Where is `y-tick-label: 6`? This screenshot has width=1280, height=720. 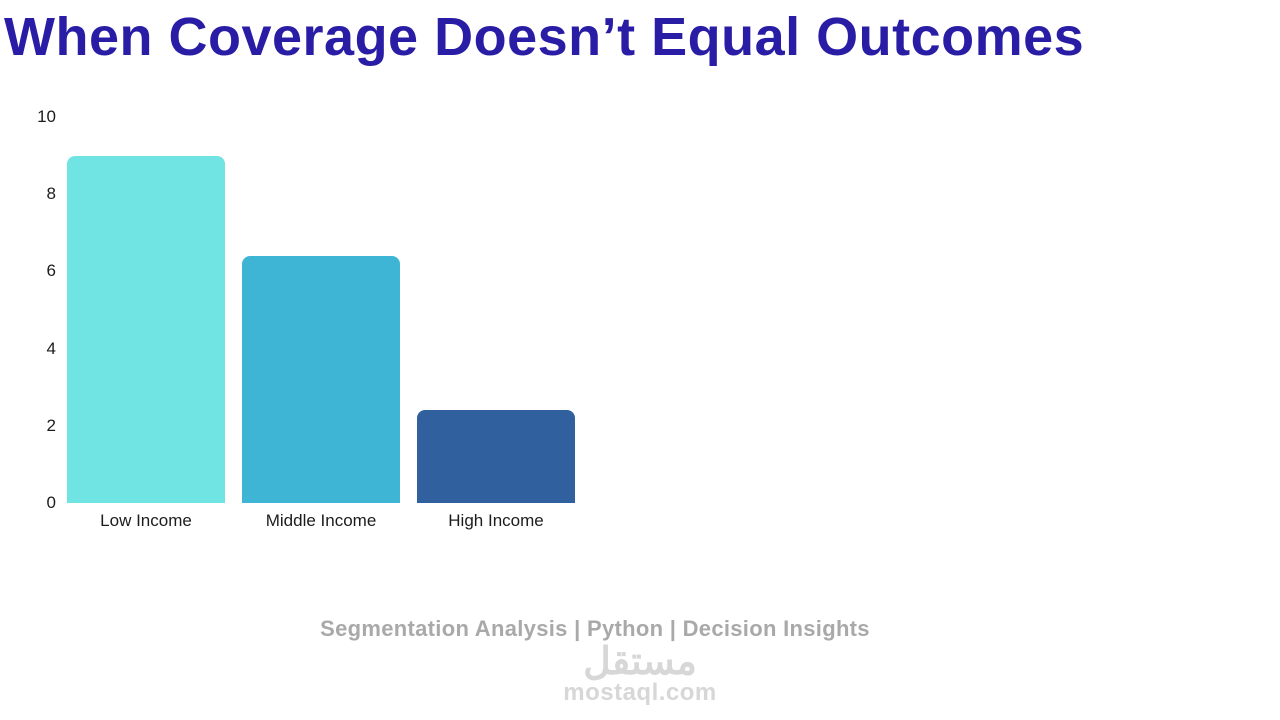
y-tick-label: 6 is located at coordinates (51, 271).